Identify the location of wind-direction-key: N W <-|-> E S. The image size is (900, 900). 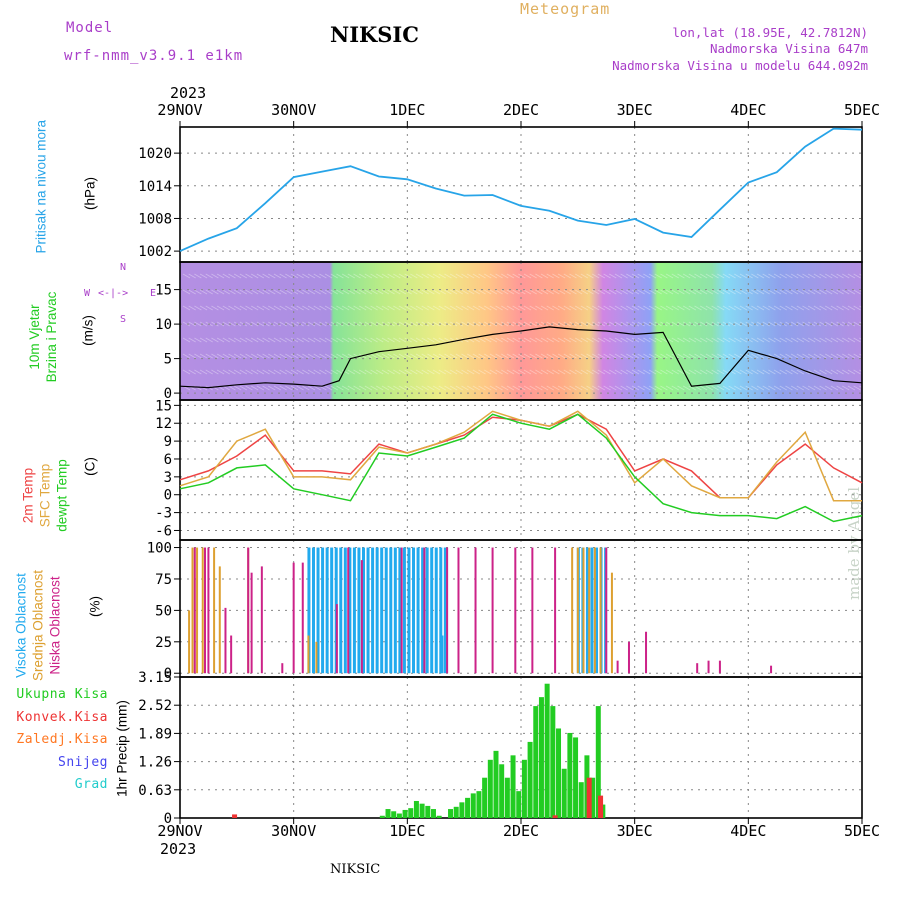
(120, 293).